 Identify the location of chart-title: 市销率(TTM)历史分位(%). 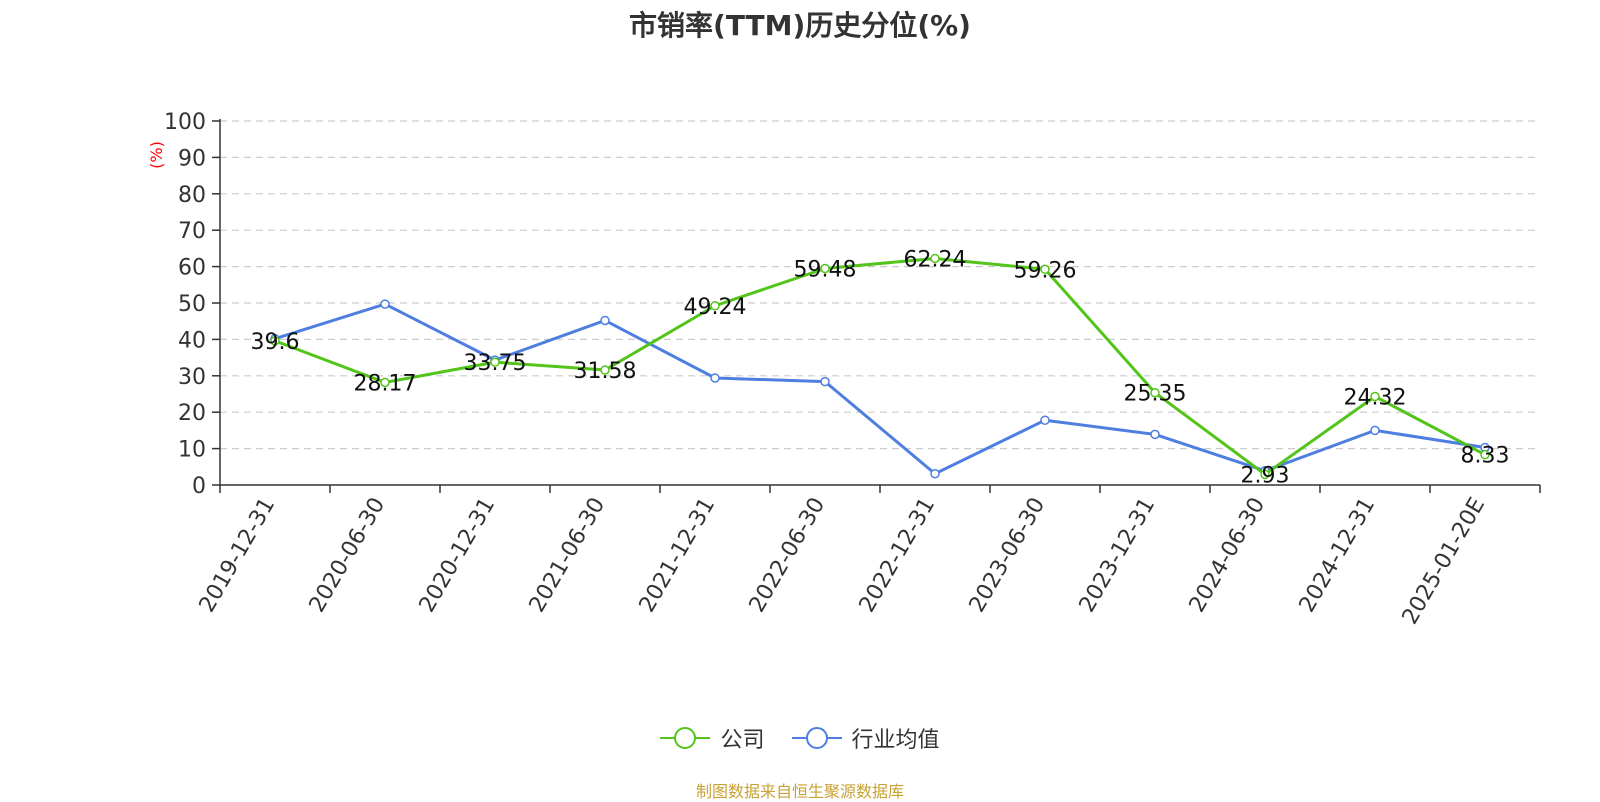
(800, 25).